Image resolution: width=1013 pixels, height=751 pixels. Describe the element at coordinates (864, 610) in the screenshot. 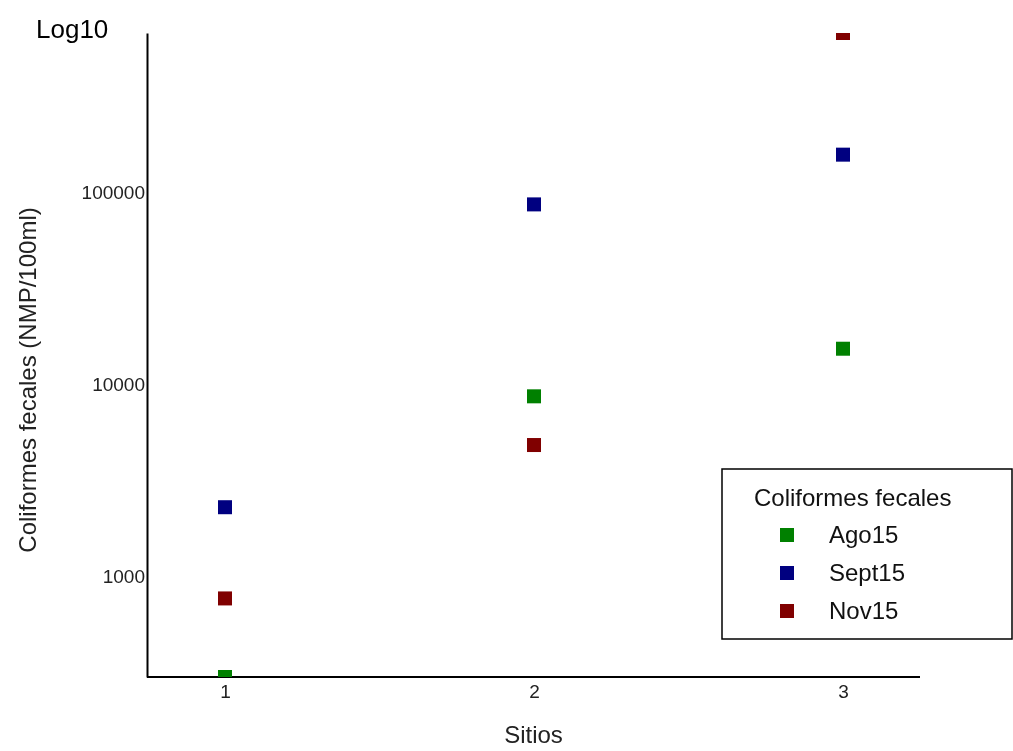

I see `legend-label: Nov15` at that location.